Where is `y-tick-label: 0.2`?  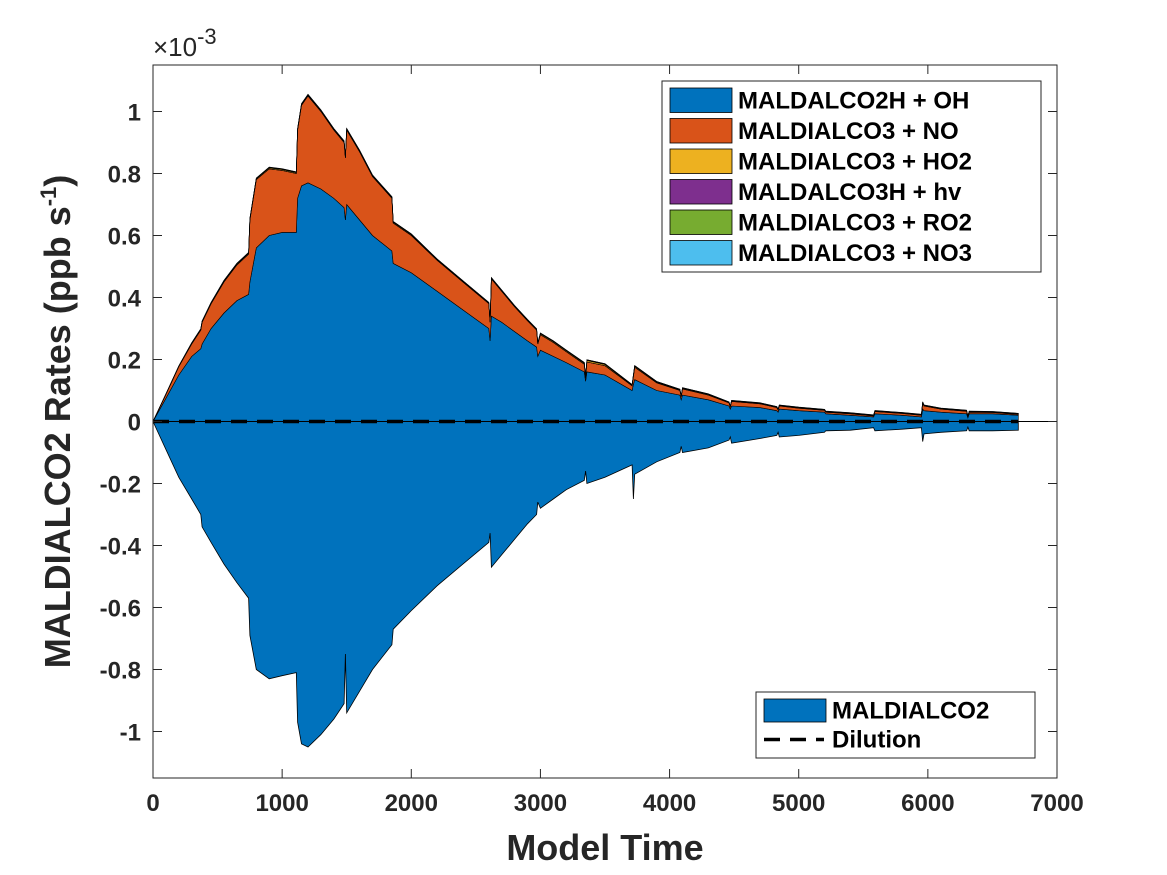 y-tick-label: 0.2 is located at coordinates (124, 361).